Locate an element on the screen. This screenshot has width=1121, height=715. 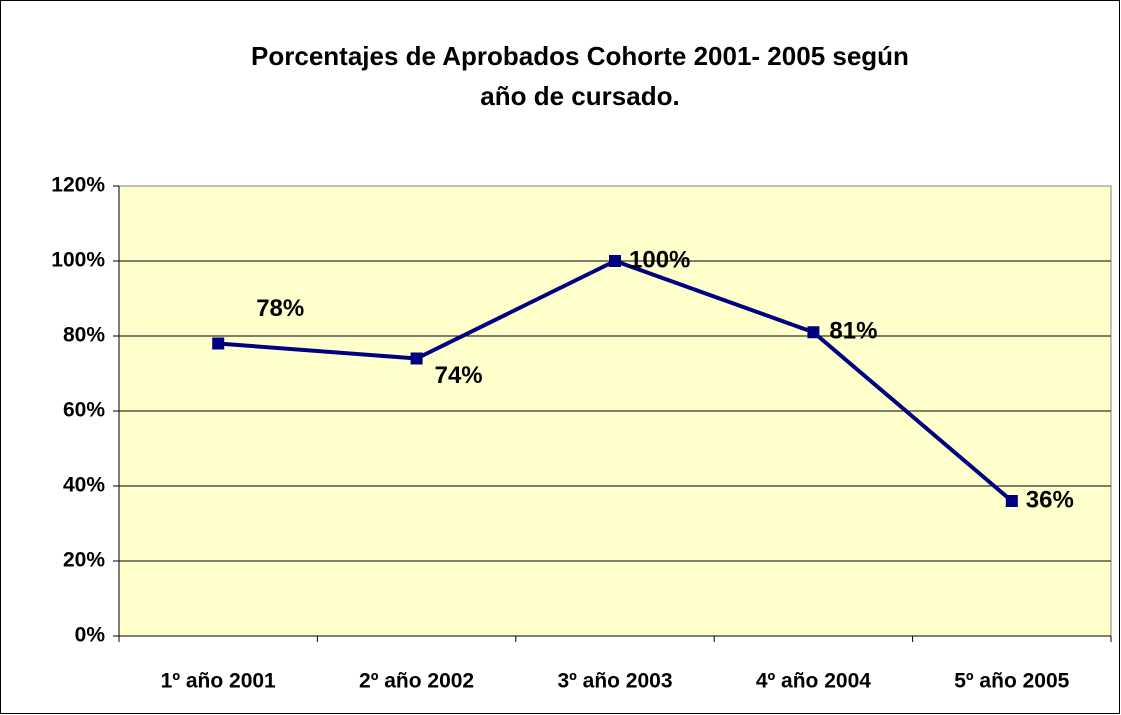
x-tick-label: 3º año 2003 is located at coordinates (614, 681).